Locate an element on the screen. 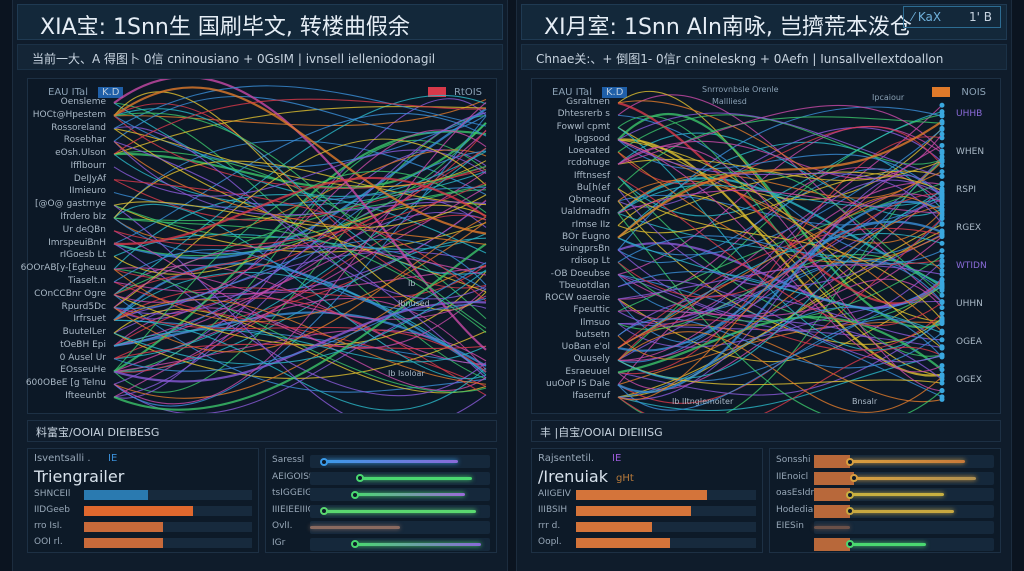  axis-label: Ilmsuo is located at coordinates (595, 322).